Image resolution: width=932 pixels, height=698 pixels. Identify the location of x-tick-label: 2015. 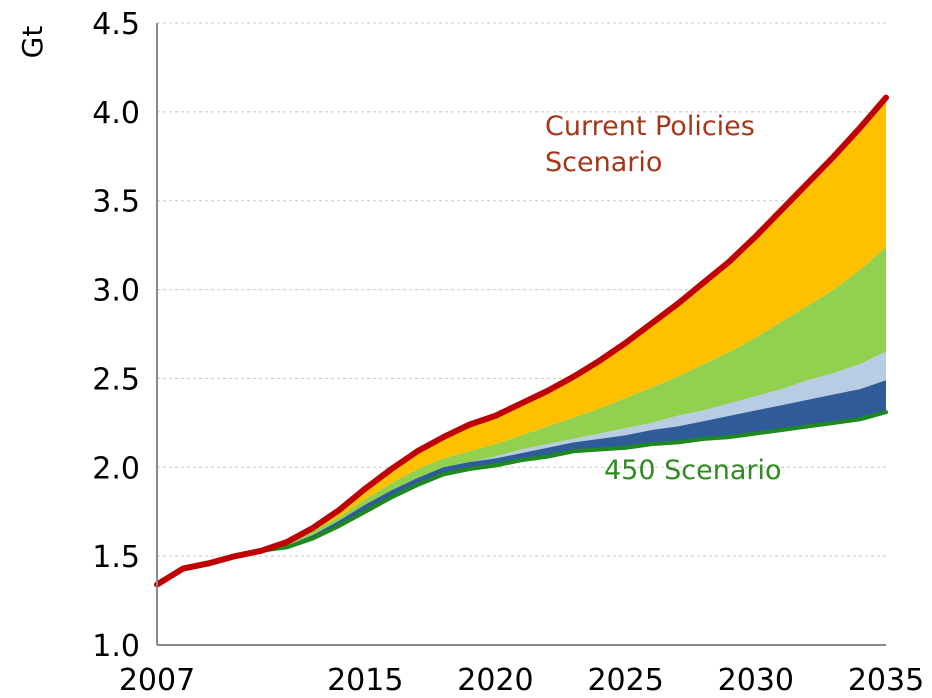
(365, 680).